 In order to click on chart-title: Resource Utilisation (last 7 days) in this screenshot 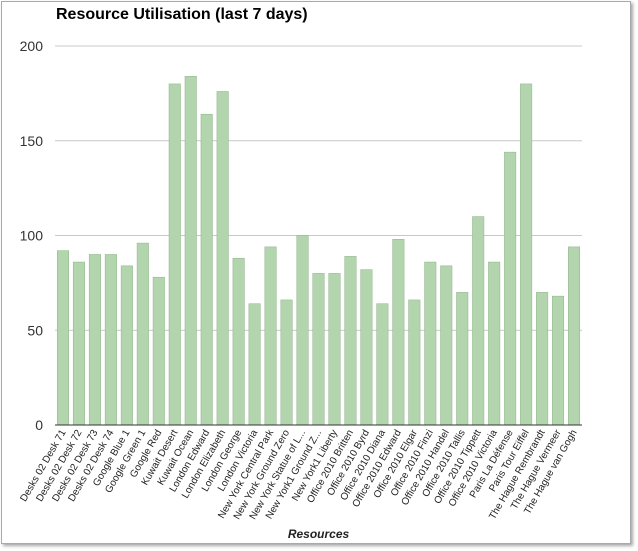, I will do `click(182, 14)`.